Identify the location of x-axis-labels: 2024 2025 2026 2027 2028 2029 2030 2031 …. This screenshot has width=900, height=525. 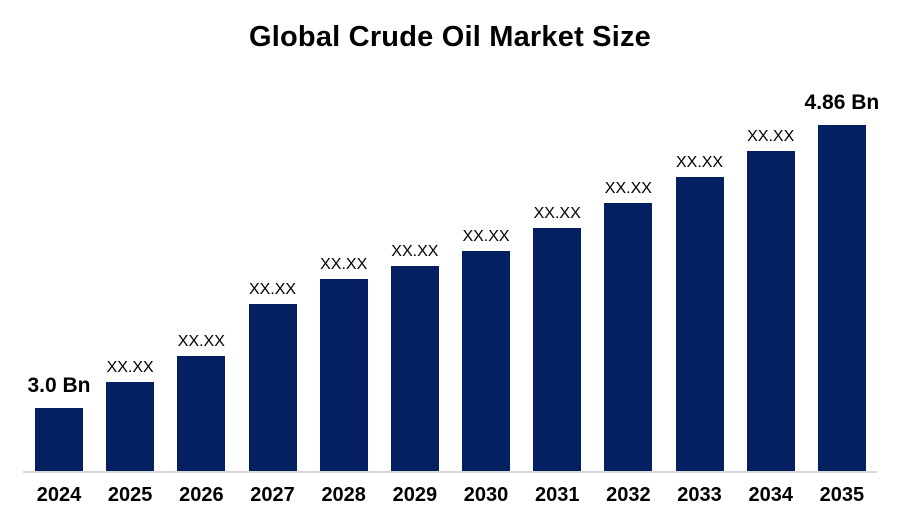
(450, 495).